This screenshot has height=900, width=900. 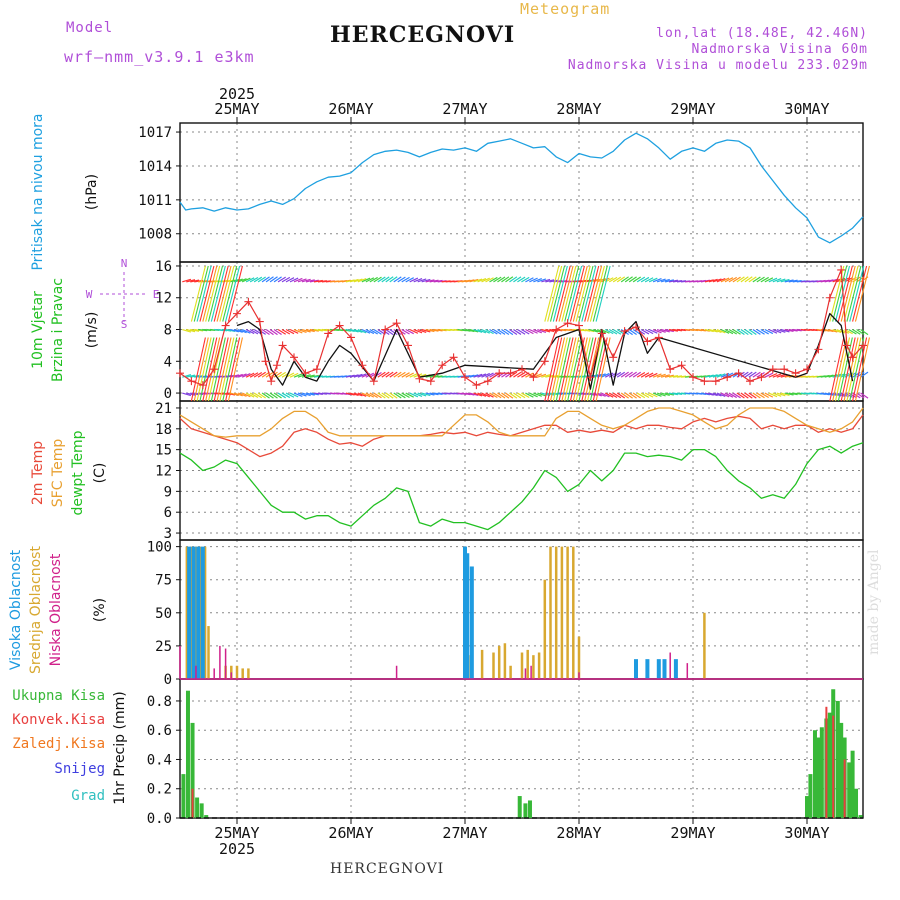 What do you see at coordinates (168, 680) in the screenshot?
I see `y-tick-label: 0` at bounding box center [168, 680].